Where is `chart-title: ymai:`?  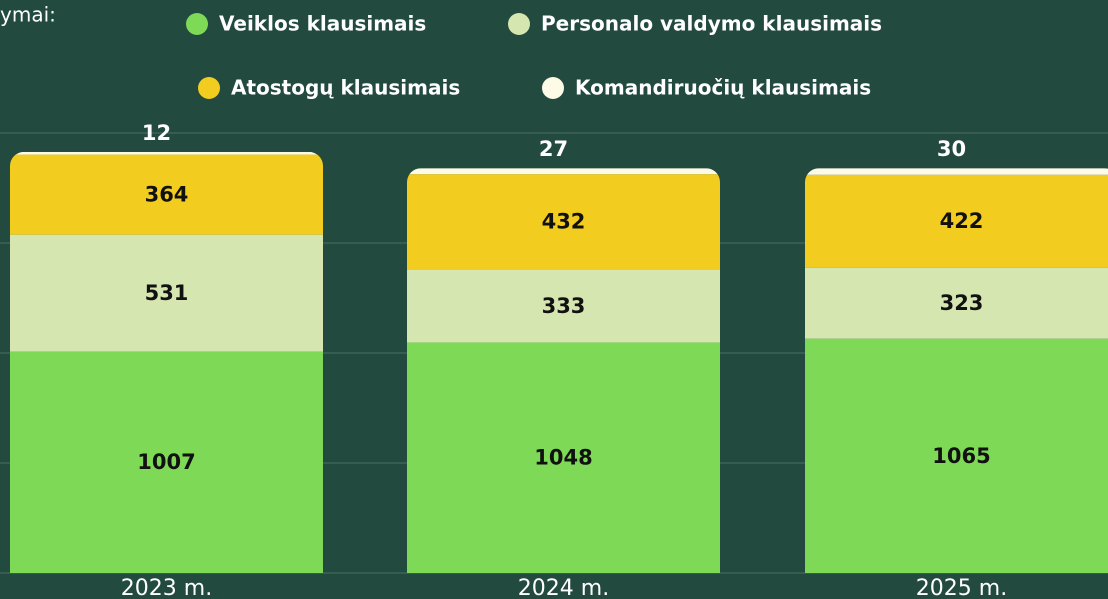 chart-title: ymai: is located at coordinates (28, 15).